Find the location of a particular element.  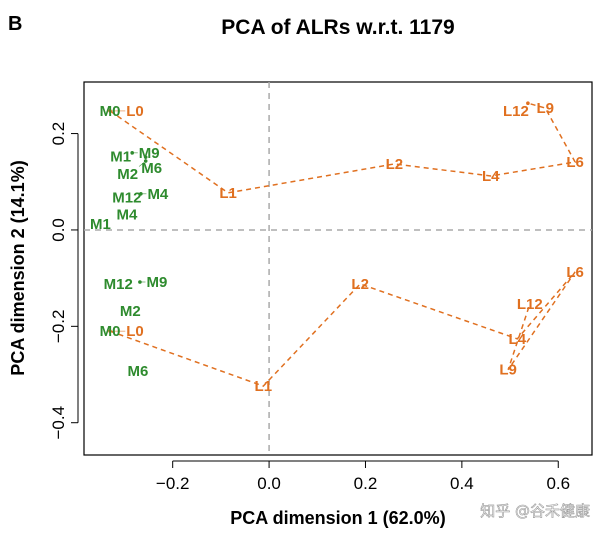

x-axis-label: PCA dimension 1 (62.0%) is located at coordinates (337, 518).